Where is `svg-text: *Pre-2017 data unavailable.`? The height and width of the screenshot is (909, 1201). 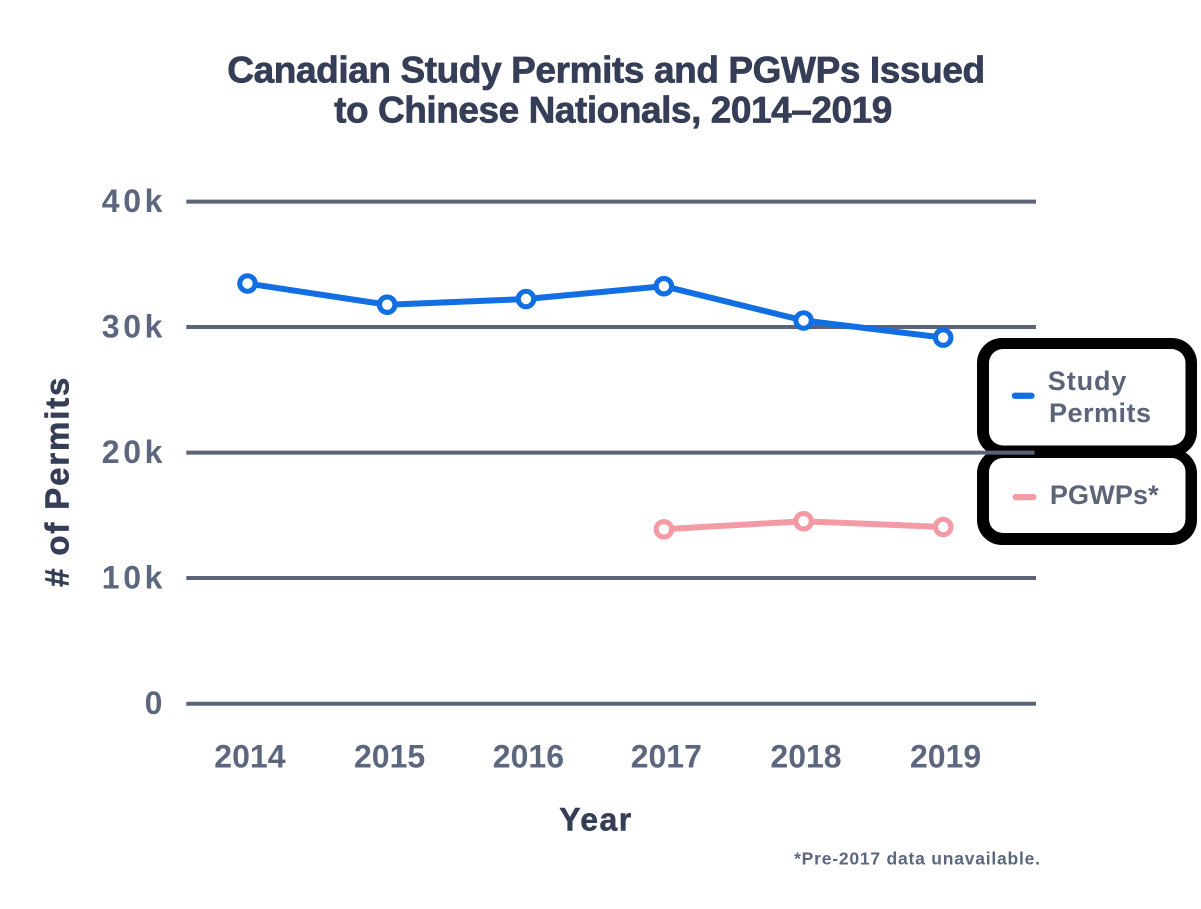 svg-text: *Pre-2017 data unavailable. is located at coordinates (917, 859).